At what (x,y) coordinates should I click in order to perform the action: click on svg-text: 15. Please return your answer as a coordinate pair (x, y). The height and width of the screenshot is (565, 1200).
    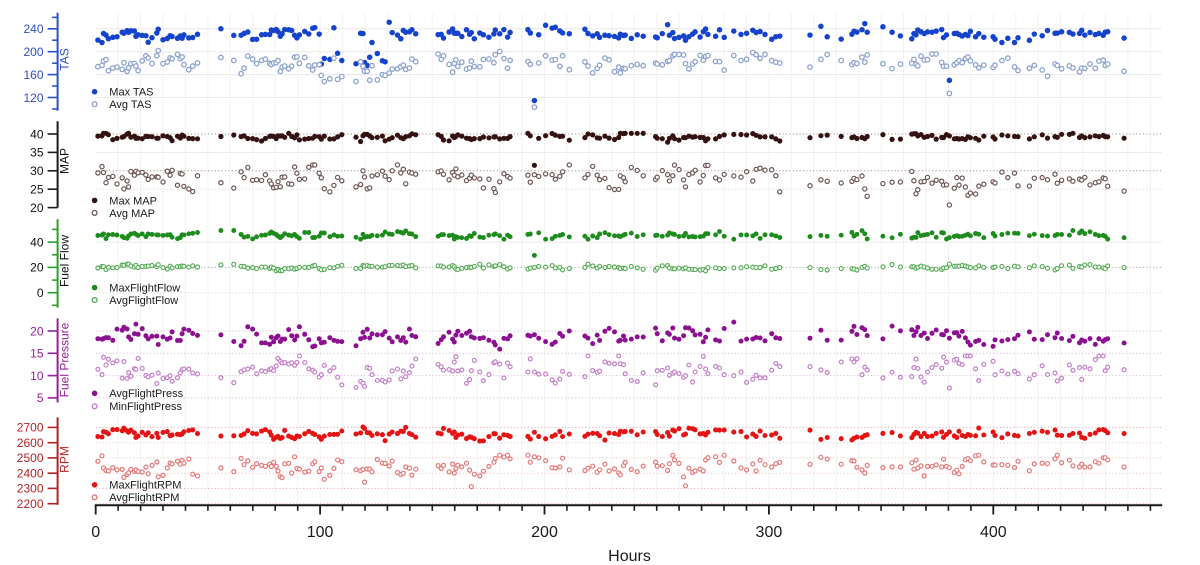
    Looking at the image, I should click on (37, 354).